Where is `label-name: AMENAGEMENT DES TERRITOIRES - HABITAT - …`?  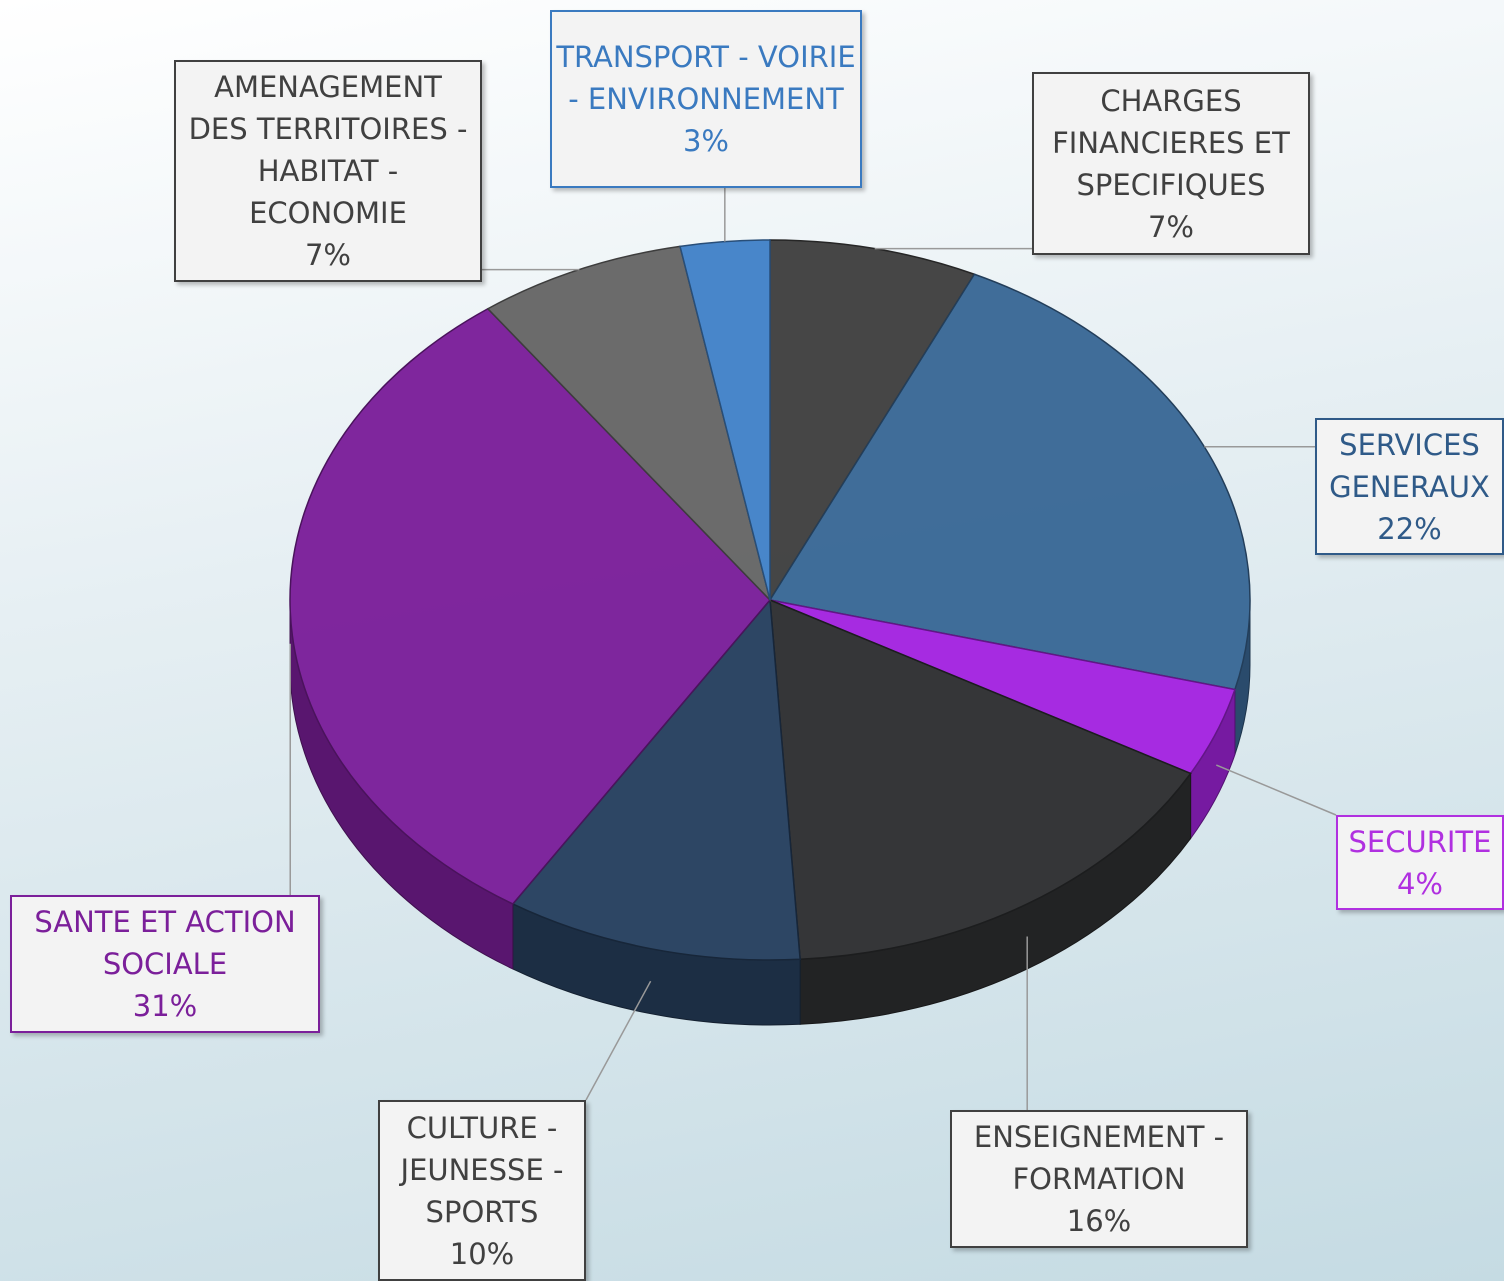
label-name: AMENAGEMENT DES TERRITOIRES - HABITAT - … is located at coordinates (328, 150).